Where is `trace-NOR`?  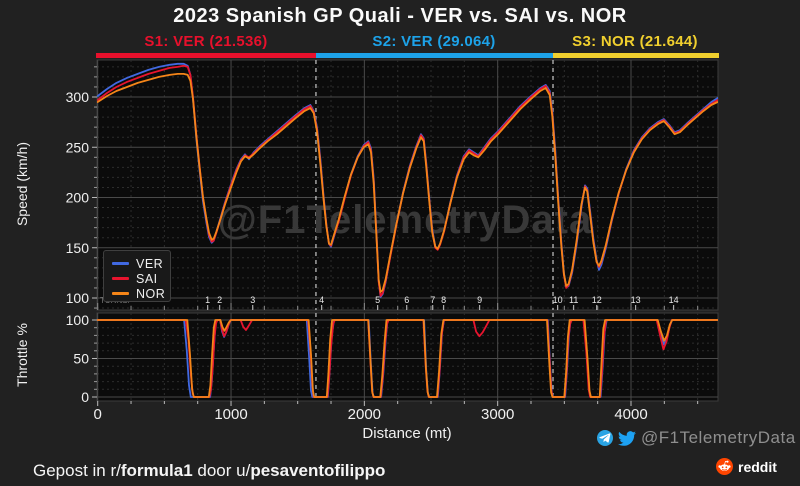 trace-NOR is located at coordinates (407, 358).